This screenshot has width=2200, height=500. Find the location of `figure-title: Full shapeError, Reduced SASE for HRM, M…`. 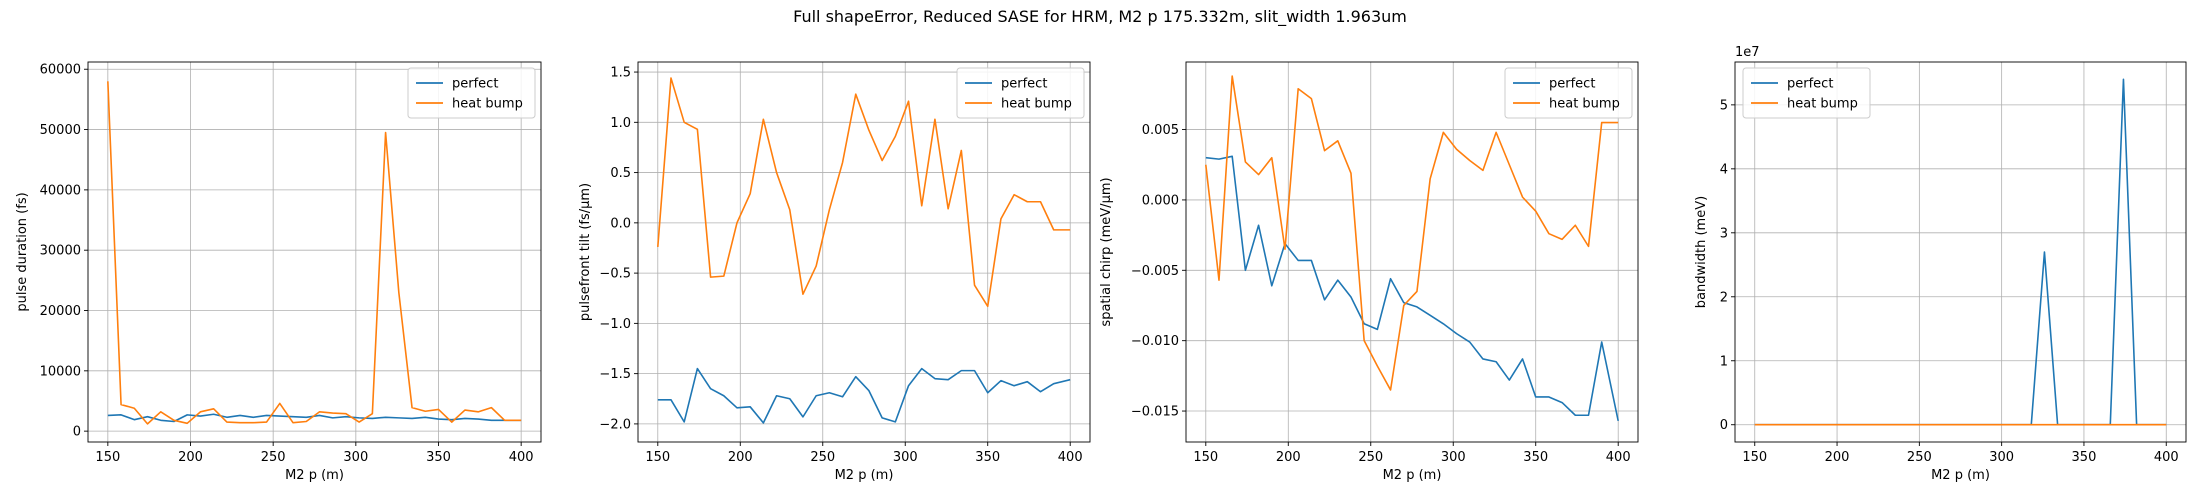

figure-title: Full shapeError, Reduced SASE for HRM, M… is located at coordinates (1100, 17).